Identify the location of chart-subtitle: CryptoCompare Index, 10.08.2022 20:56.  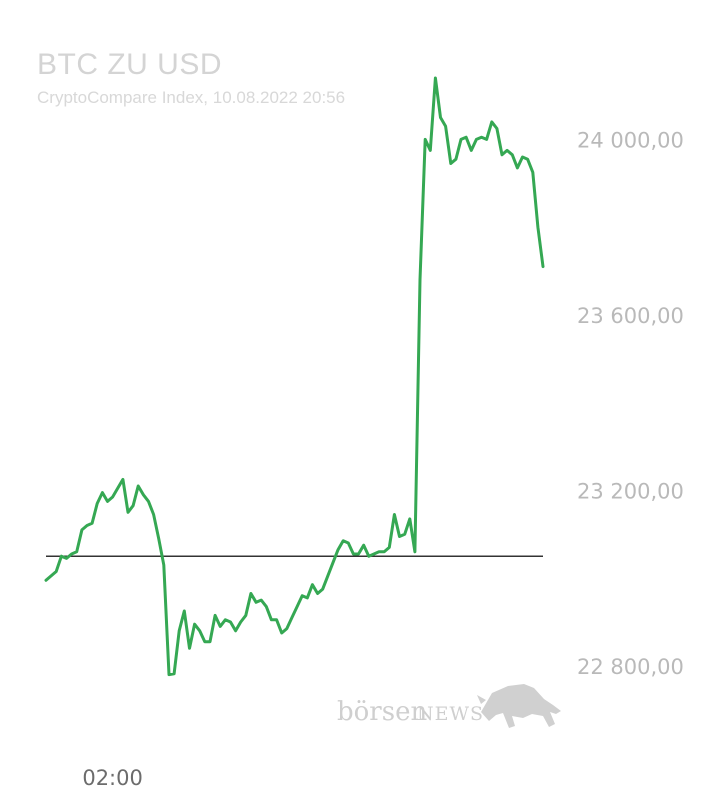
(191, 97).